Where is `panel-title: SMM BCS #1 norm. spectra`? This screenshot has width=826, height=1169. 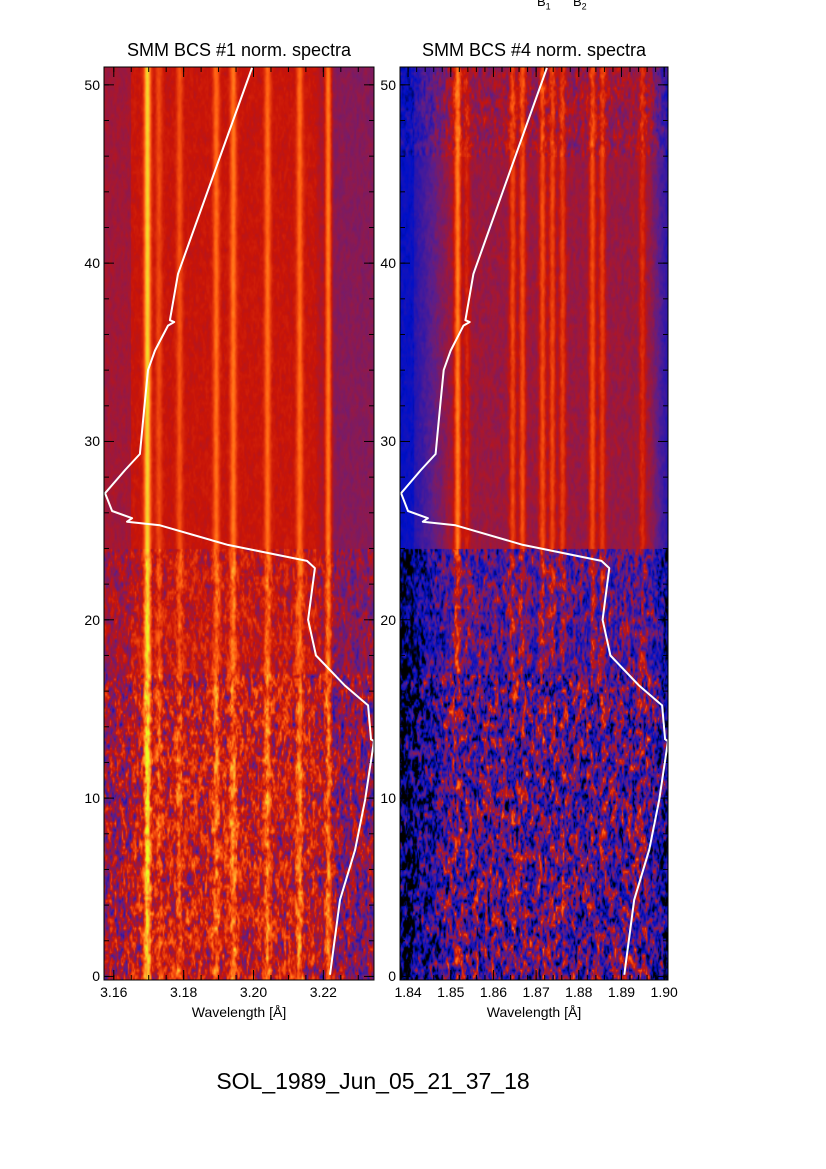
panel-title: SMM BCS #1 norm. spectra is located at coordinates (239, 50).